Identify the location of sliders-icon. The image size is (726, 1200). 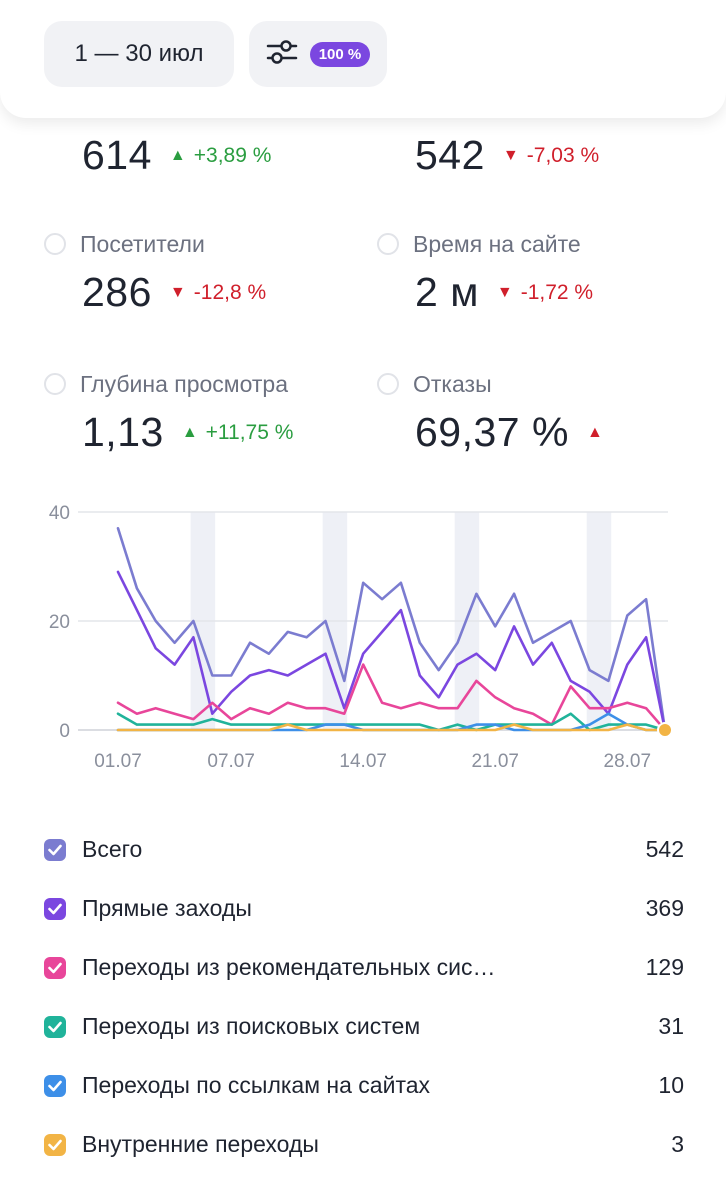
(282, 54).